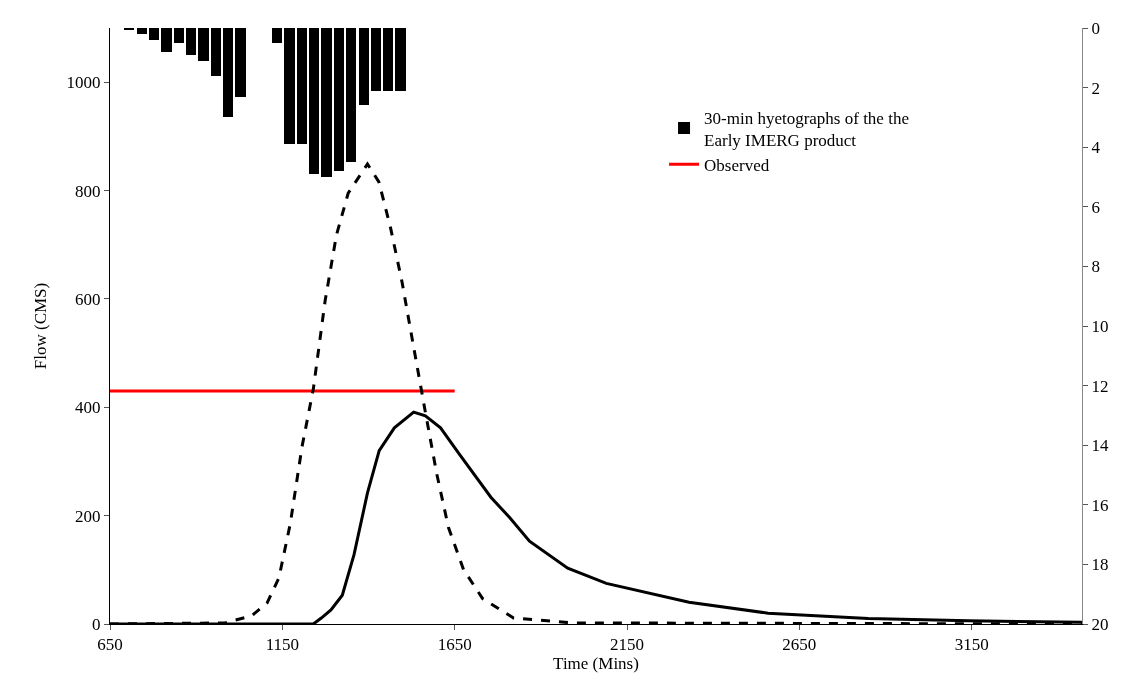  I want to click on y2-tick-label: 8, so click(1095, 267).